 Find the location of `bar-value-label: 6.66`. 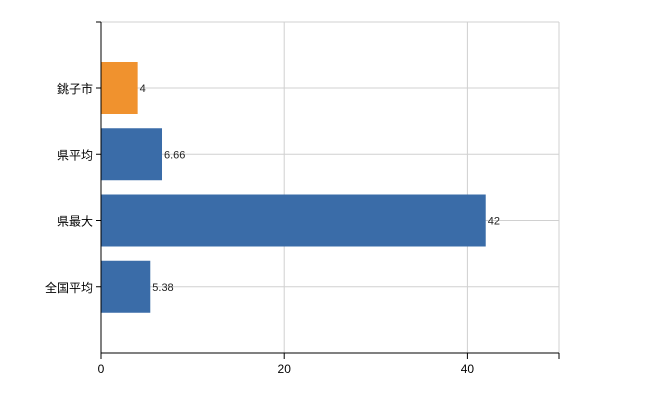

bar-value-label: 6.66 is located at coordinates (174, 155).